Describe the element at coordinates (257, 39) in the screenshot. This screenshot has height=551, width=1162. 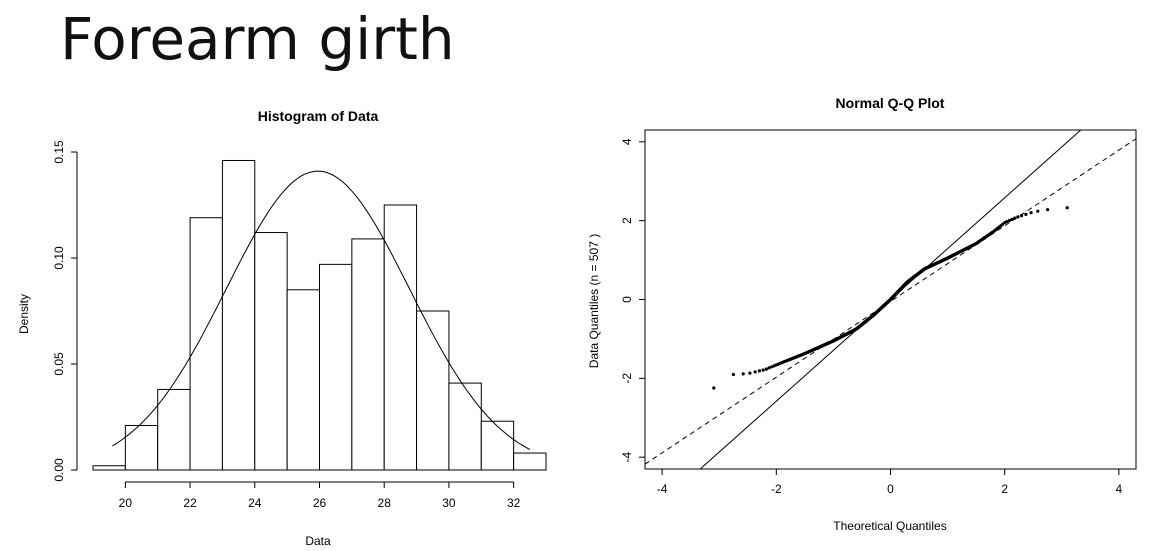
I see `slide-title: Forearm girth` at that location.